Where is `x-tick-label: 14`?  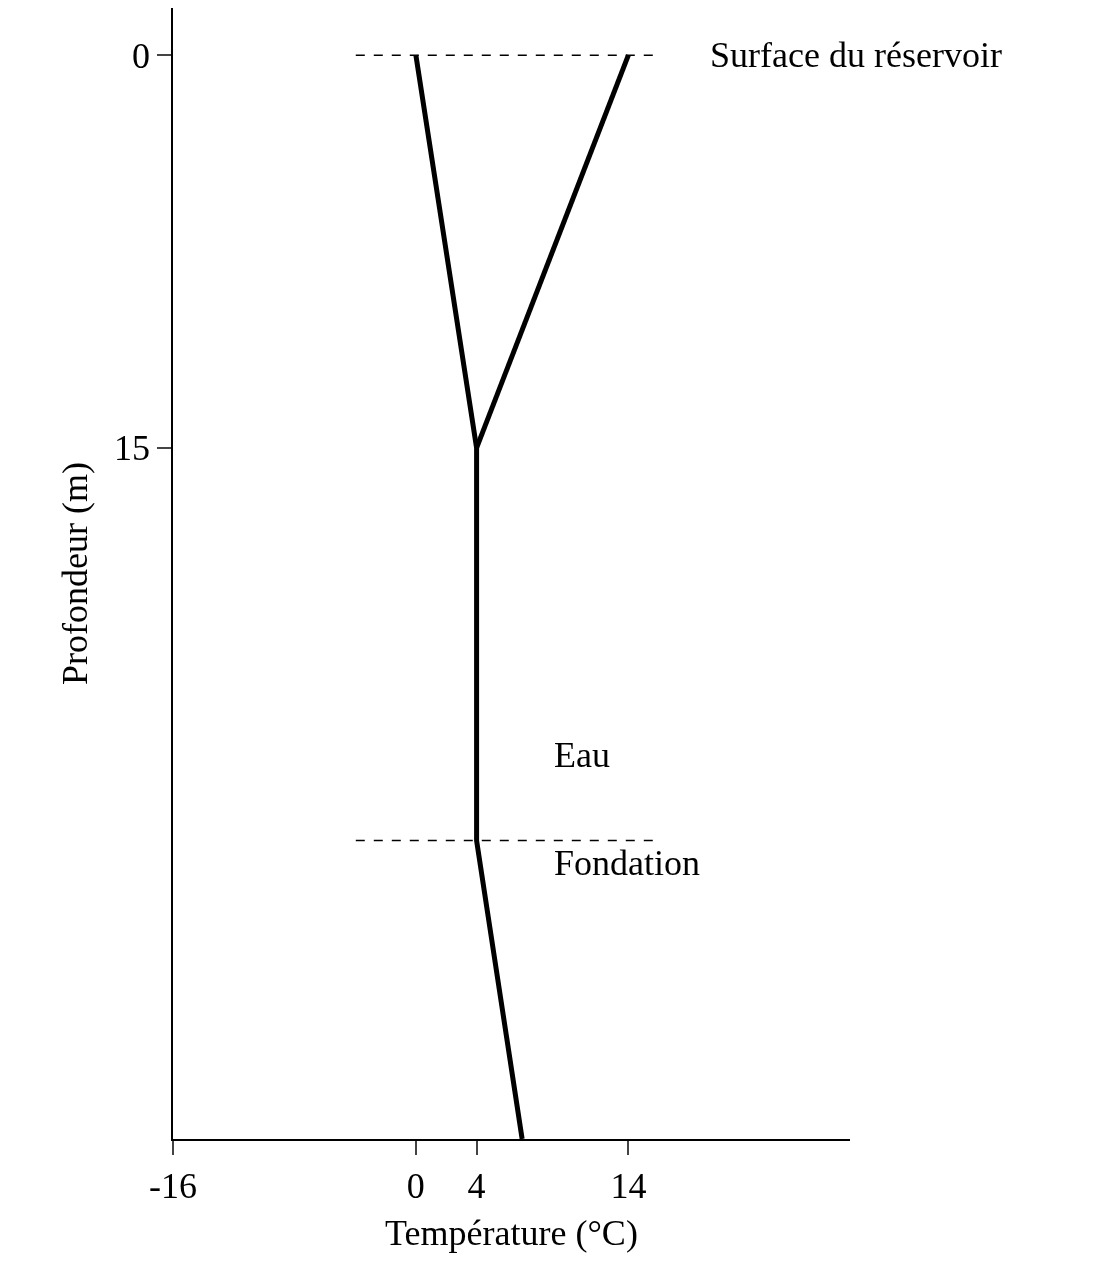
x-tick-label: 14 is located at coordinates (628, 1185).